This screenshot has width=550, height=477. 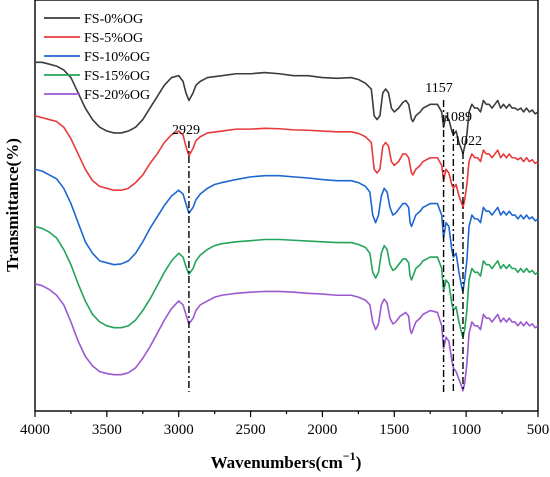 I want to click on legend: FS-0%OG FS-5%OG FS-10%OG FS-15%OG FS-20%OG, so click(x=97, y=57).